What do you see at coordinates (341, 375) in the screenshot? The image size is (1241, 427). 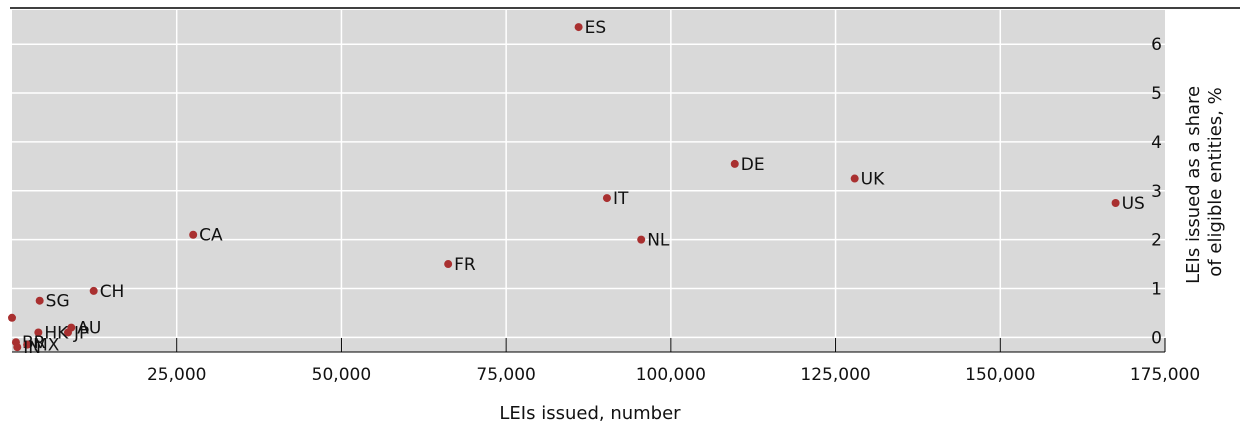 I see `x-tick-label: 50,000` at bounding box center [341, 375].